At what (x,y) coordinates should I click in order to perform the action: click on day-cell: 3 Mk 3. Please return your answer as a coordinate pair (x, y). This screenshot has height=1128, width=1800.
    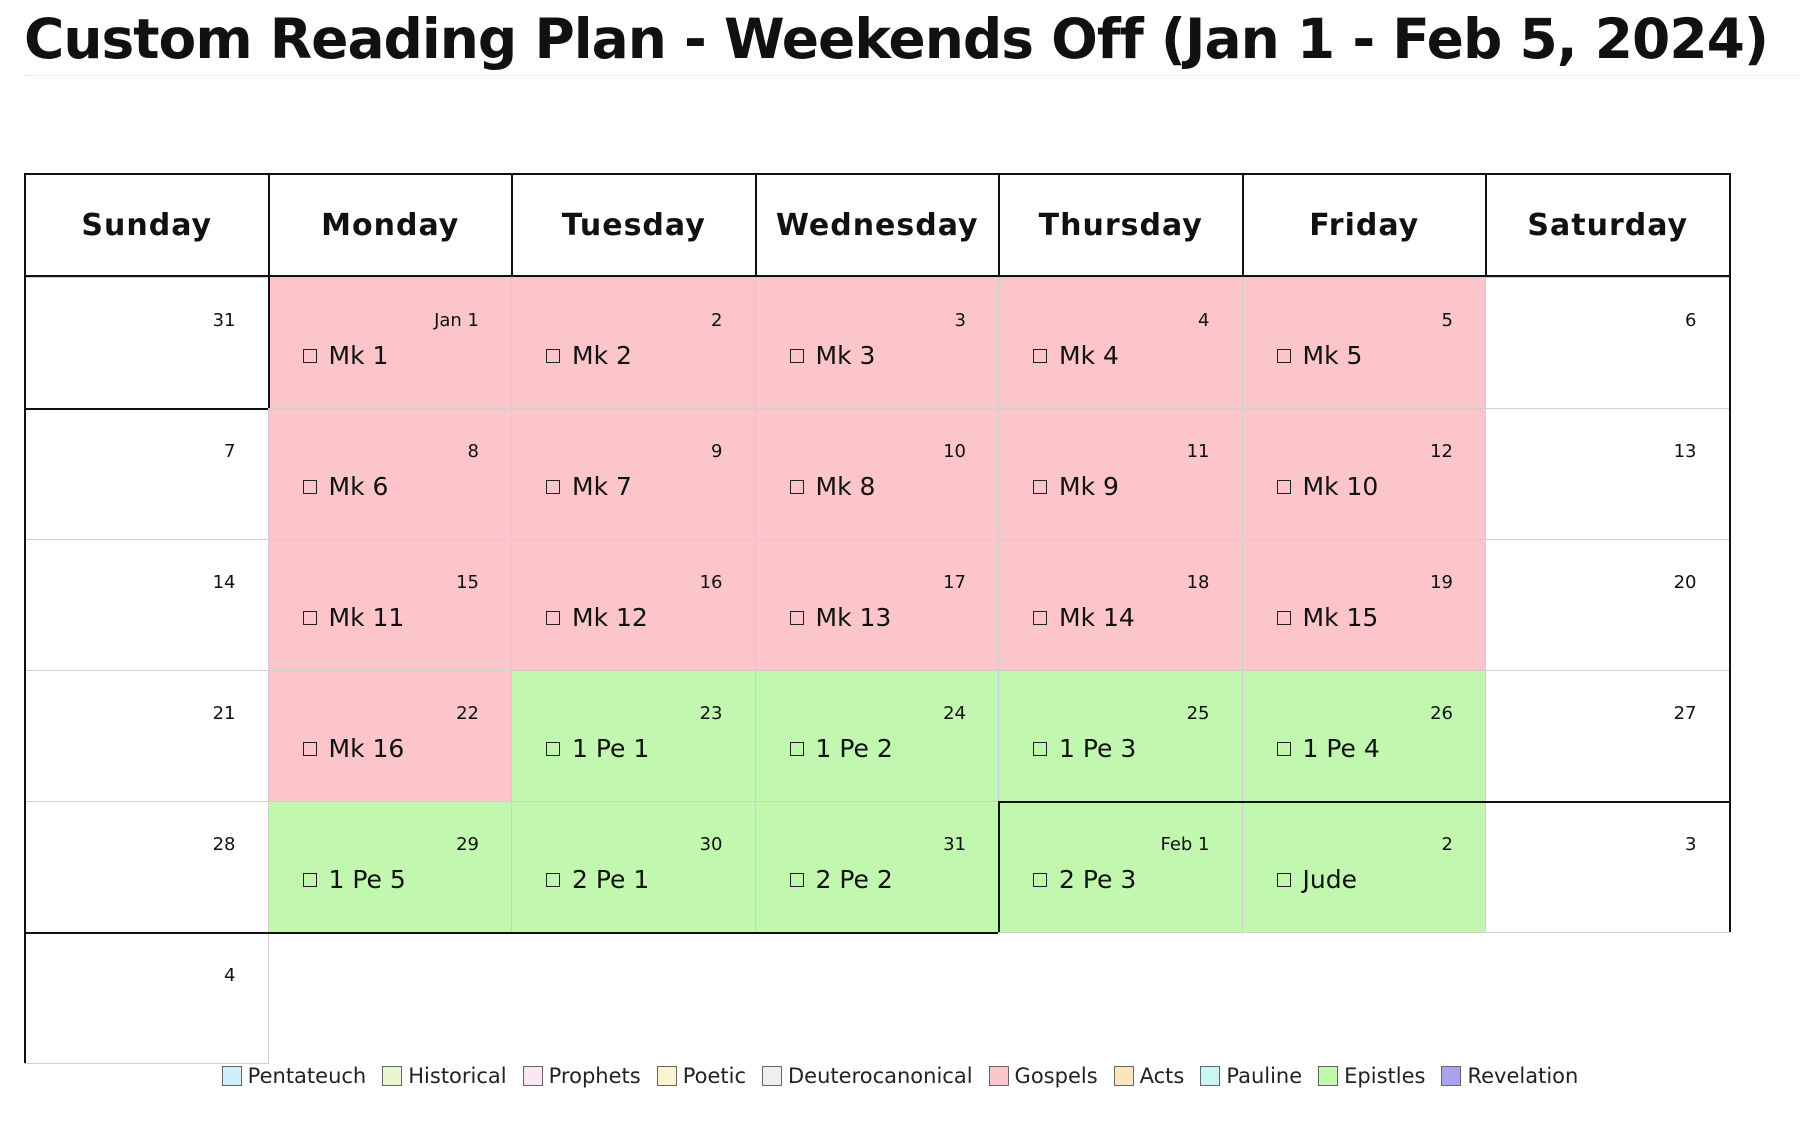
    Looking at the image, I should click on (876, 343).